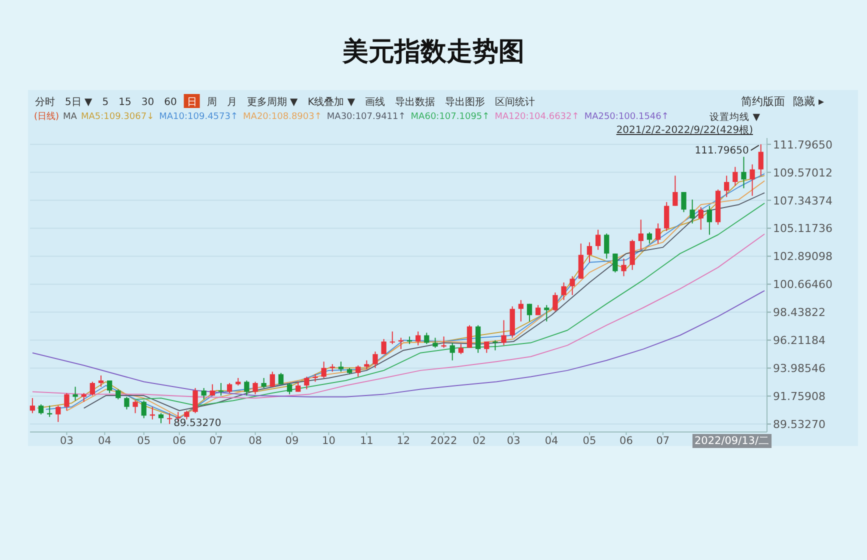  I want to click on text: MA, so click(70, 117).